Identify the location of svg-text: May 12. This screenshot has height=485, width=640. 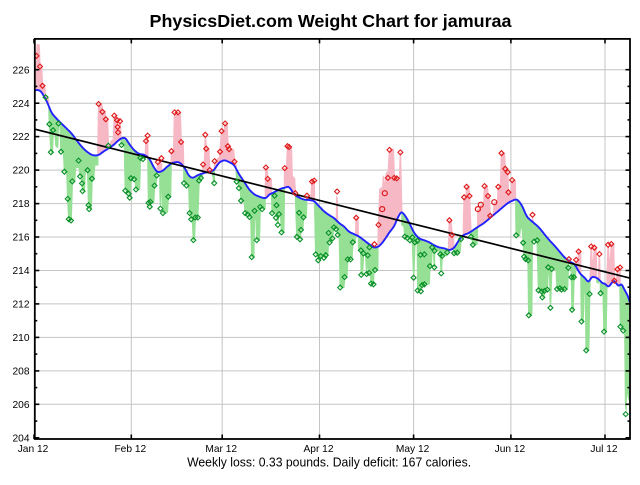
(413, 449).